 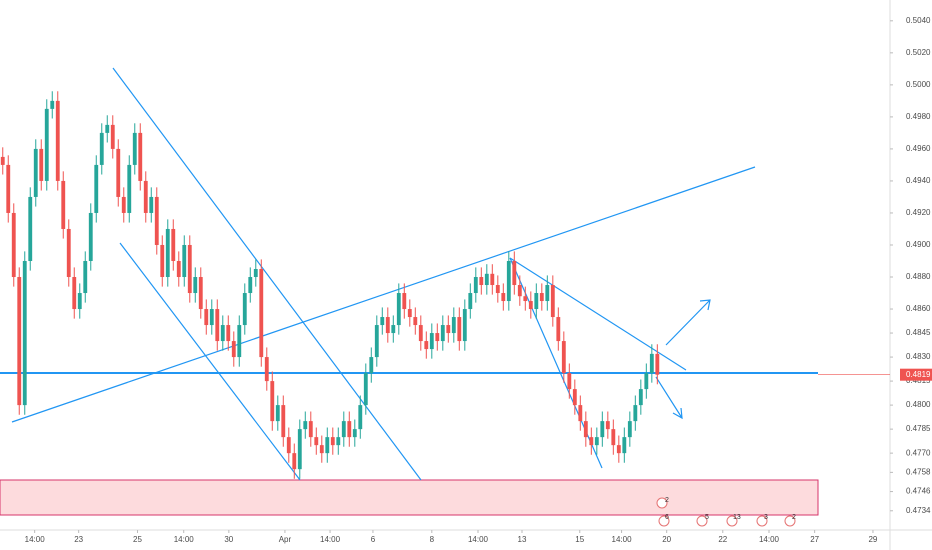 What do you see at coordinates (522, 539) in the screenshot?
I see `x-tick-label: 13` at bounding box center [522, 539].